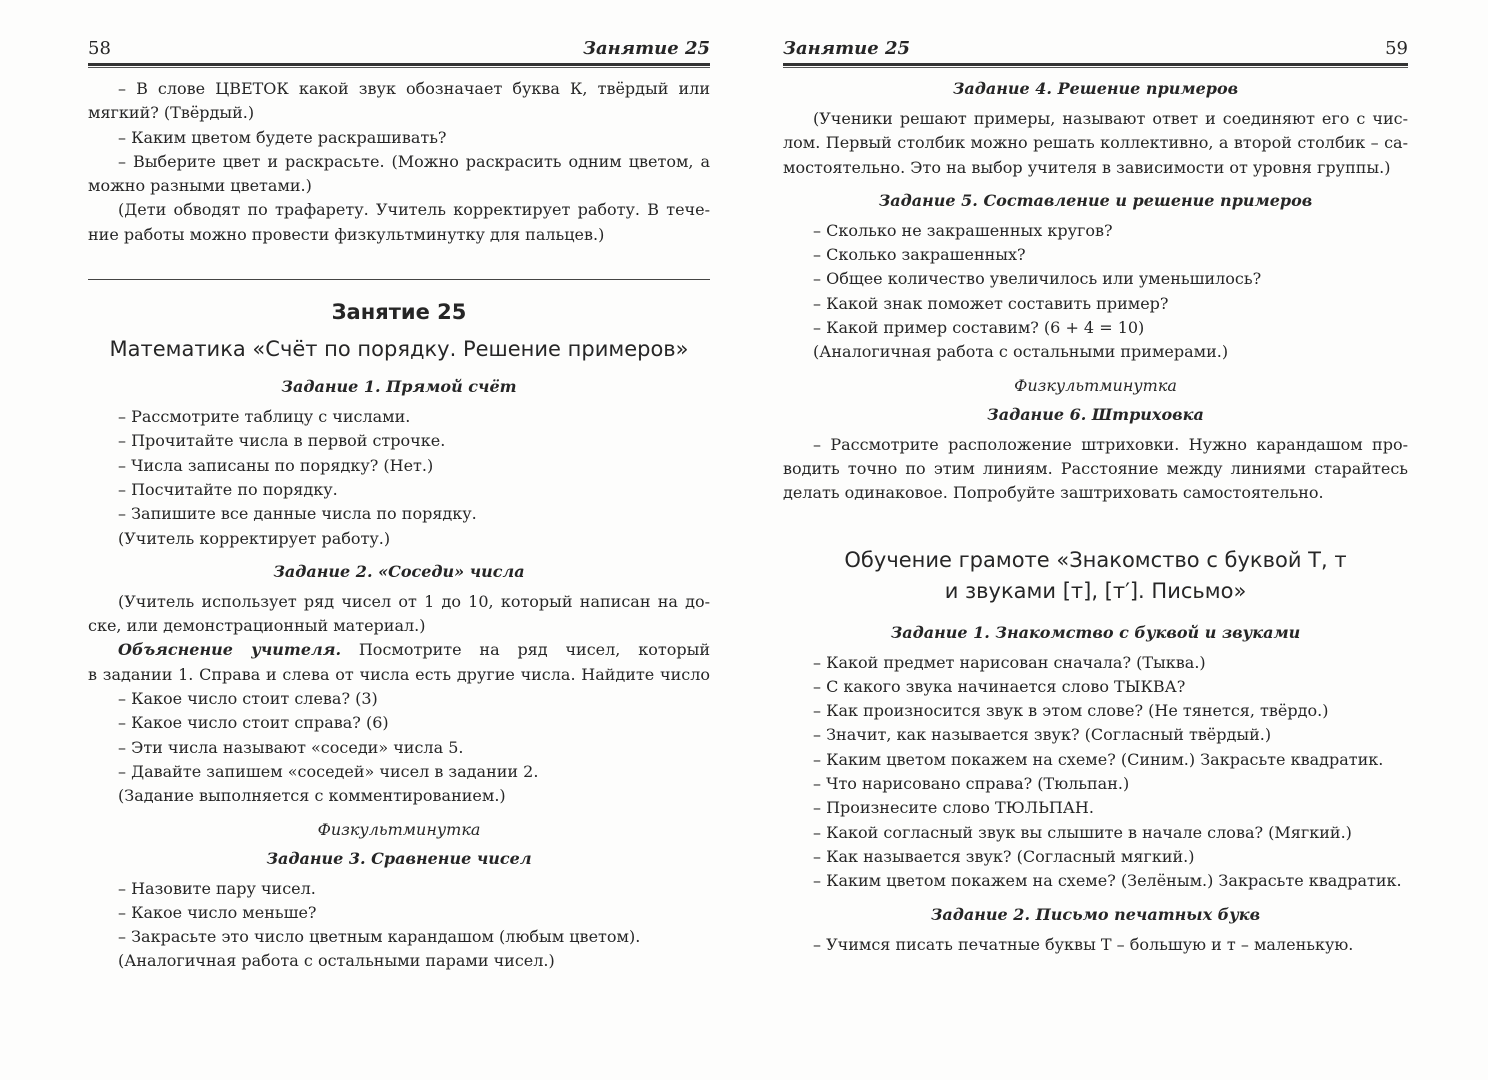 Image resolution: width=1488 pixels, height=1080 pixels. What do you see at coordinates (200, 186) in the screenshot?
I see `text-line: можно разными цветами.)` at bounding box center [200, 186].